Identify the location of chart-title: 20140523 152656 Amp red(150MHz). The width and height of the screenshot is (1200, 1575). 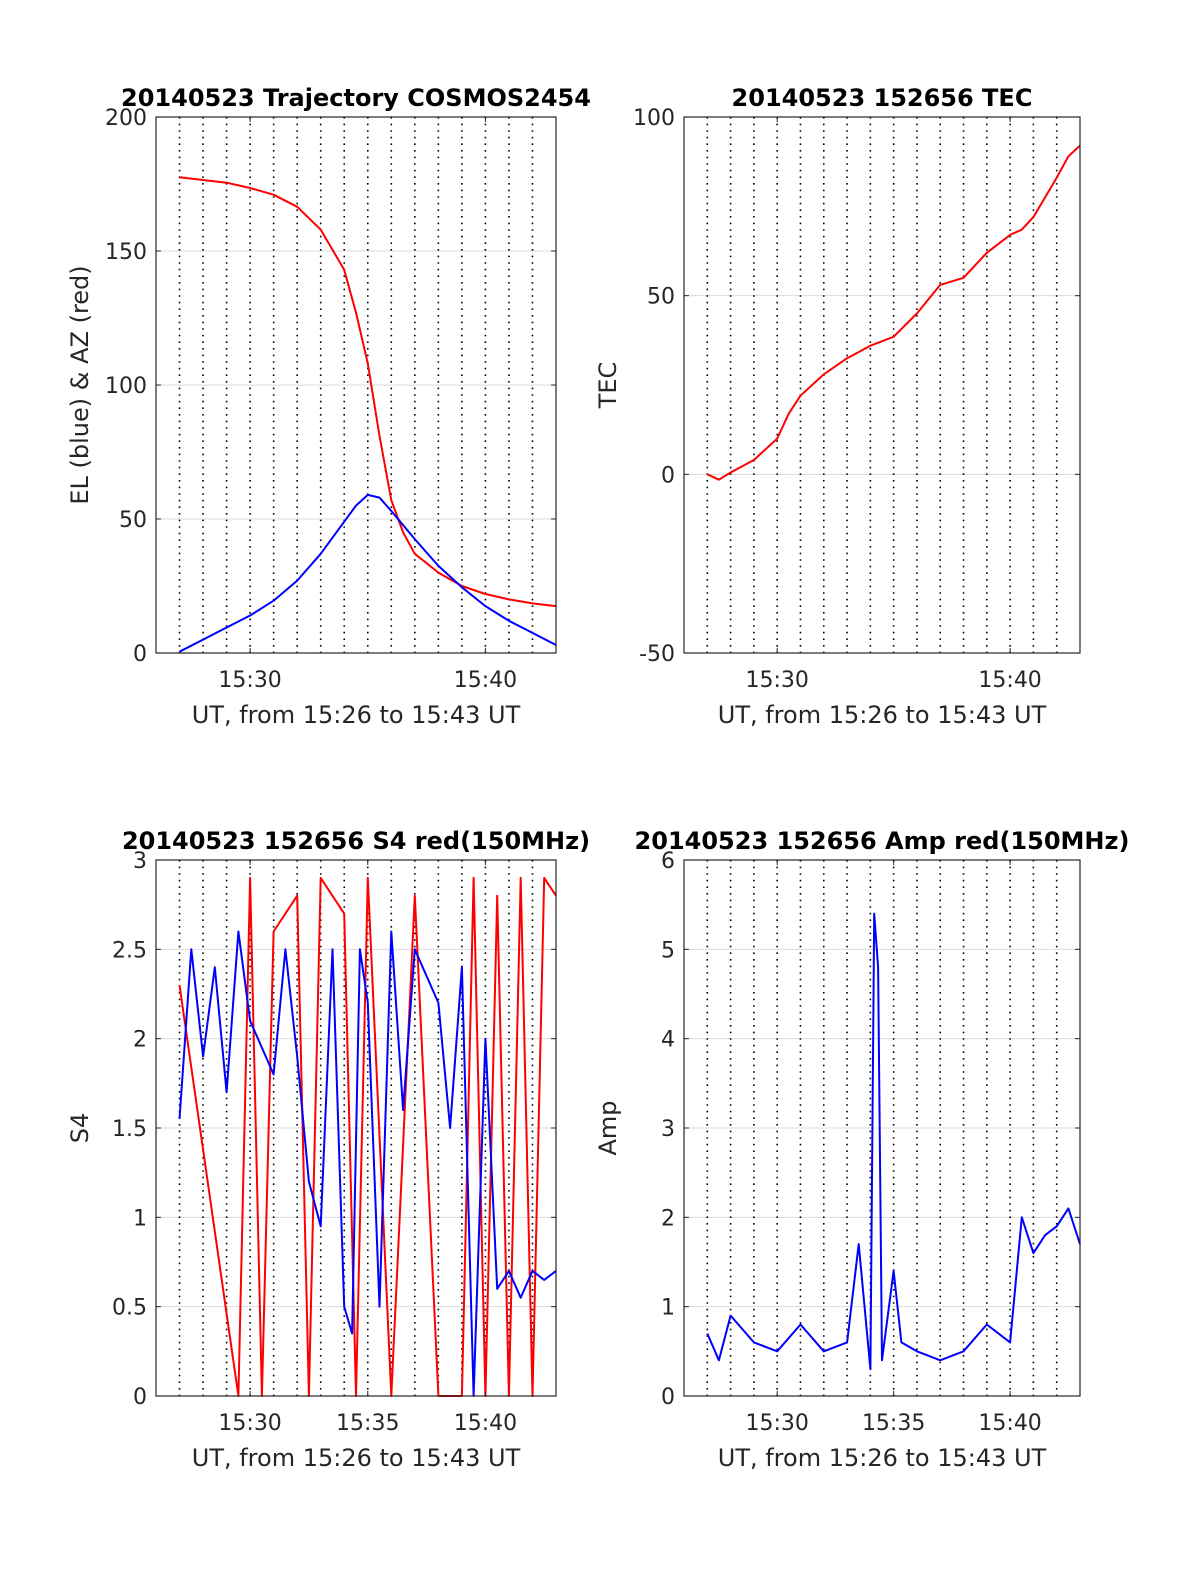
(882, 841).